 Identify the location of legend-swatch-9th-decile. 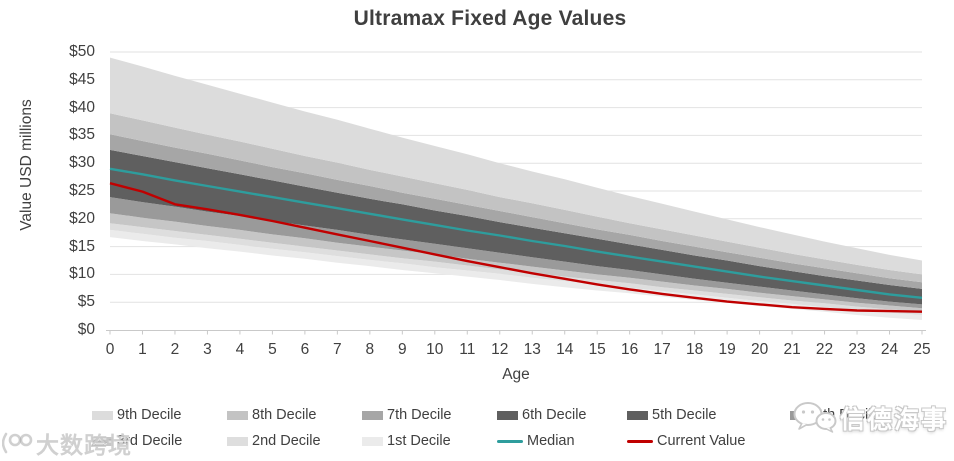
(102, 415).